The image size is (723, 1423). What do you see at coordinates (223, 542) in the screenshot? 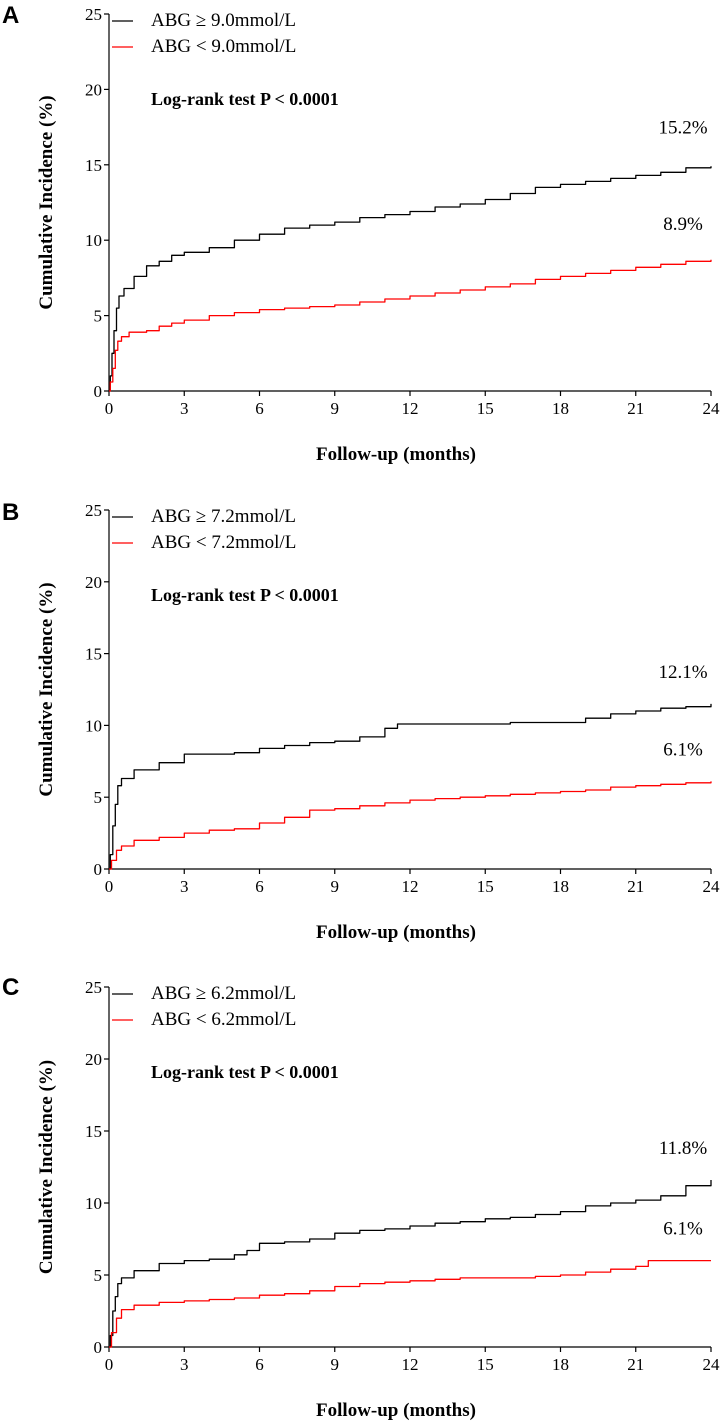
I see `legend-entry: ABG < 7.2mmol/L` at bounding box center [223, 542].